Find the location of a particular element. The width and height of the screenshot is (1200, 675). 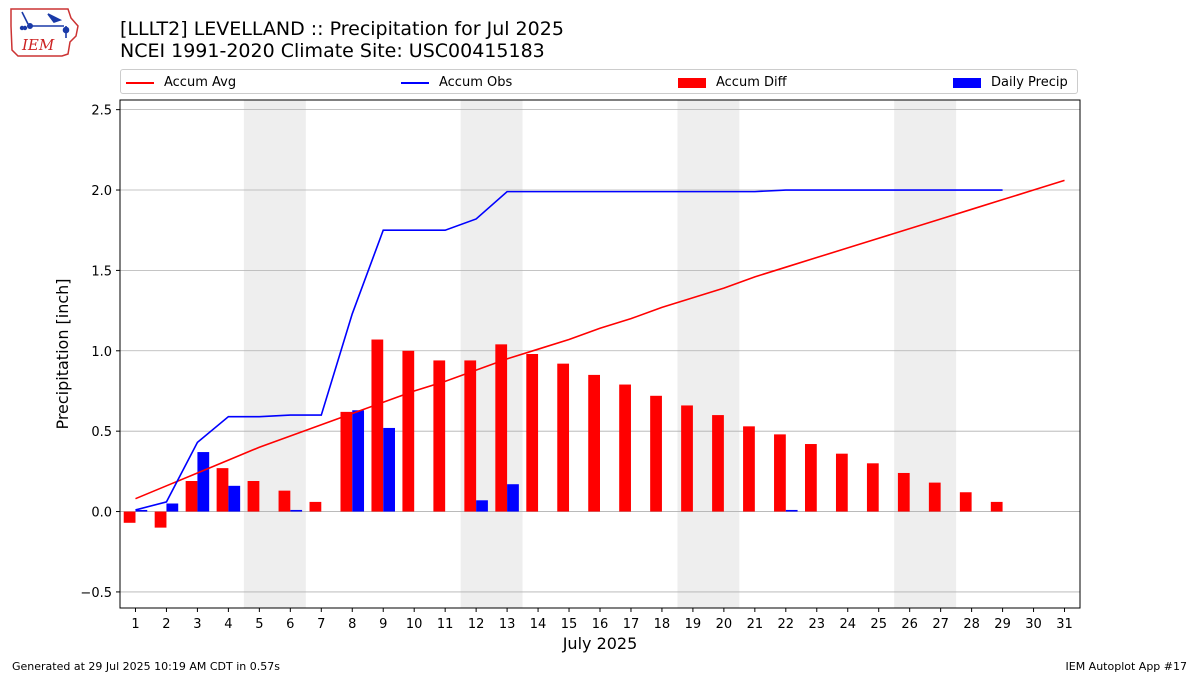

y-tick-label: 2.5 is located at coordinates (101, 111).